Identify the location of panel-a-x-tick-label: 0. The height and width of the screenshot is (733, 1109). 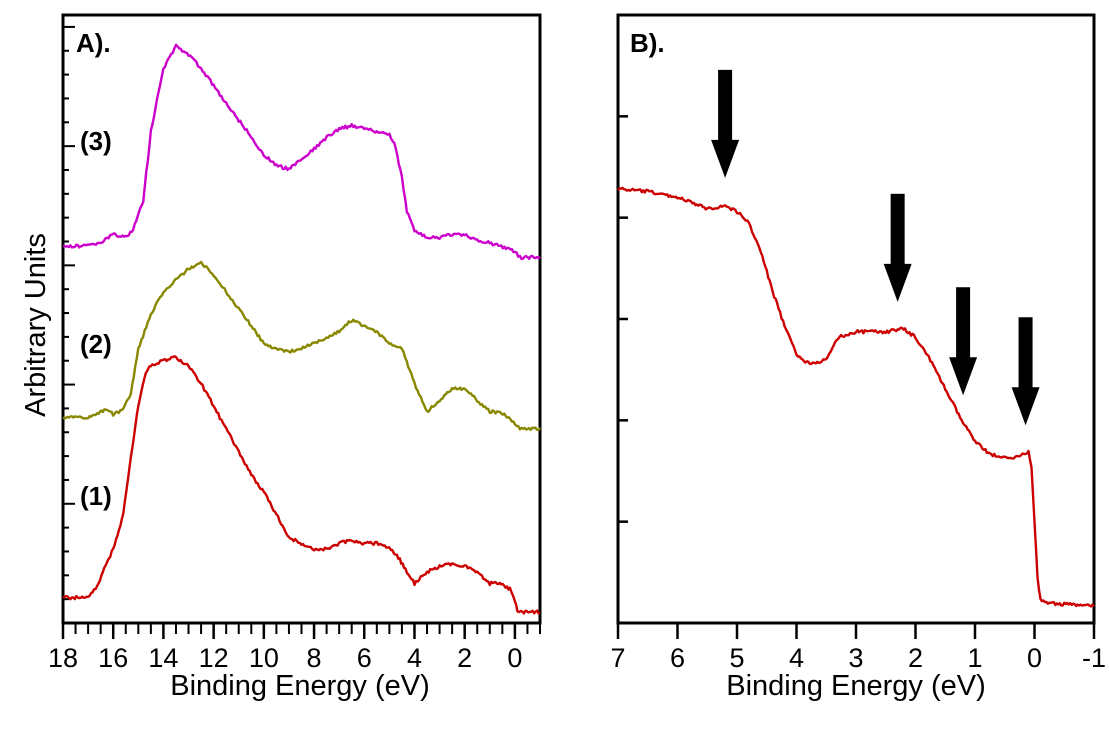
(514, 658).